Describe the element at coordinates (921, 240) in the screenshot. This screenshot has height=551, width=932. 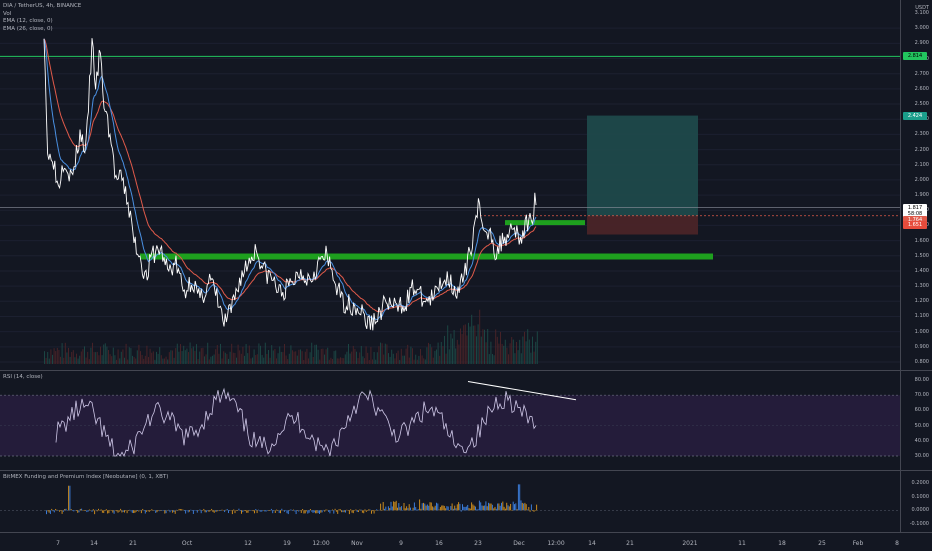
I see `price-axis-label: 1.600` at that location.